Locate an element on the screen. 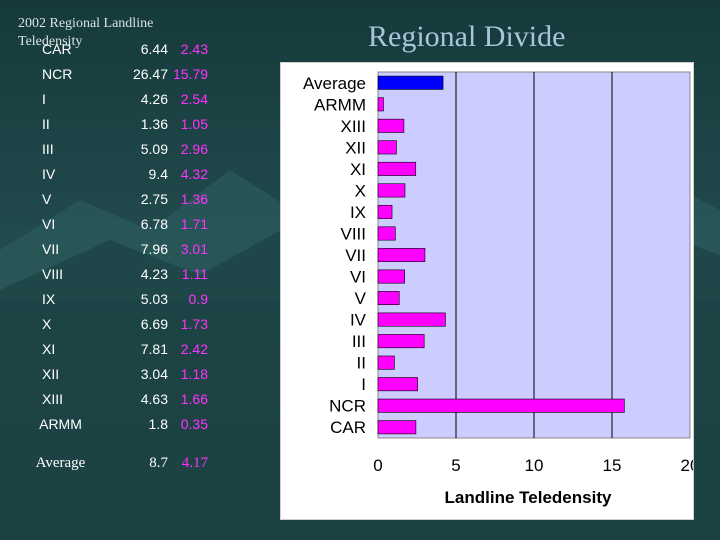  category-label: ARMM is located at coordinates (340, 104).